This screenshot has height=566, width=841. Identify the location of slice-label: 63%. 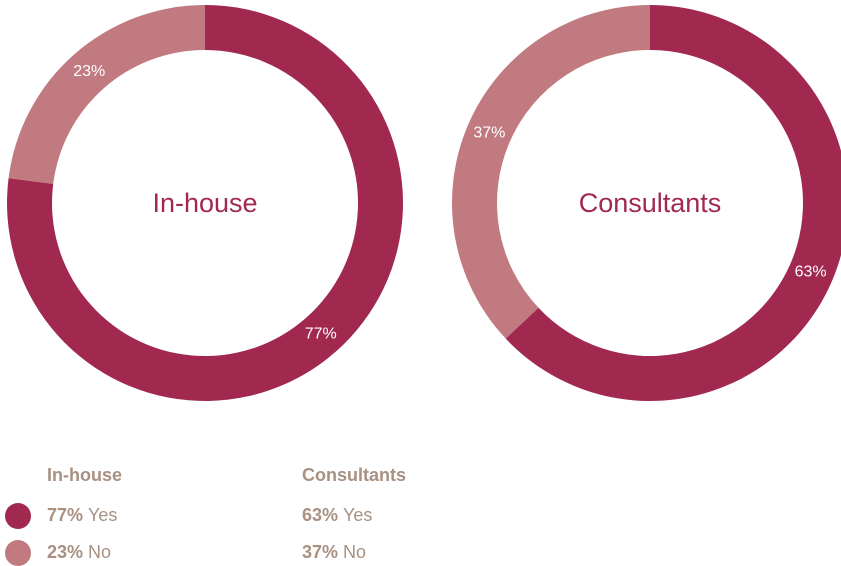
(811, 272).